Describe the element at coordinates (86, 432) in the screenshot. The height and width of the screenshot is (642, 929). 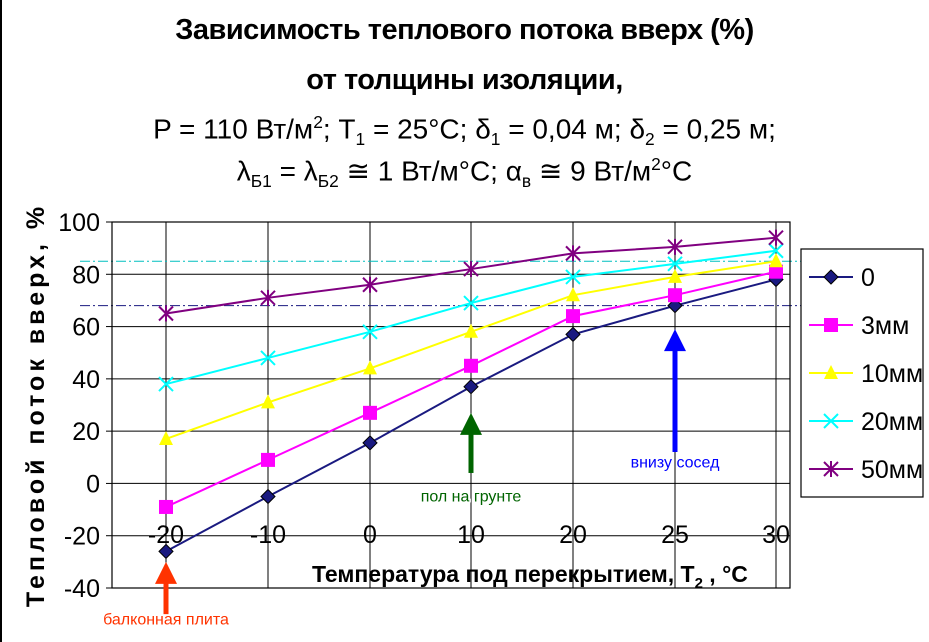
I see `y-tick-label: 20` at that location.